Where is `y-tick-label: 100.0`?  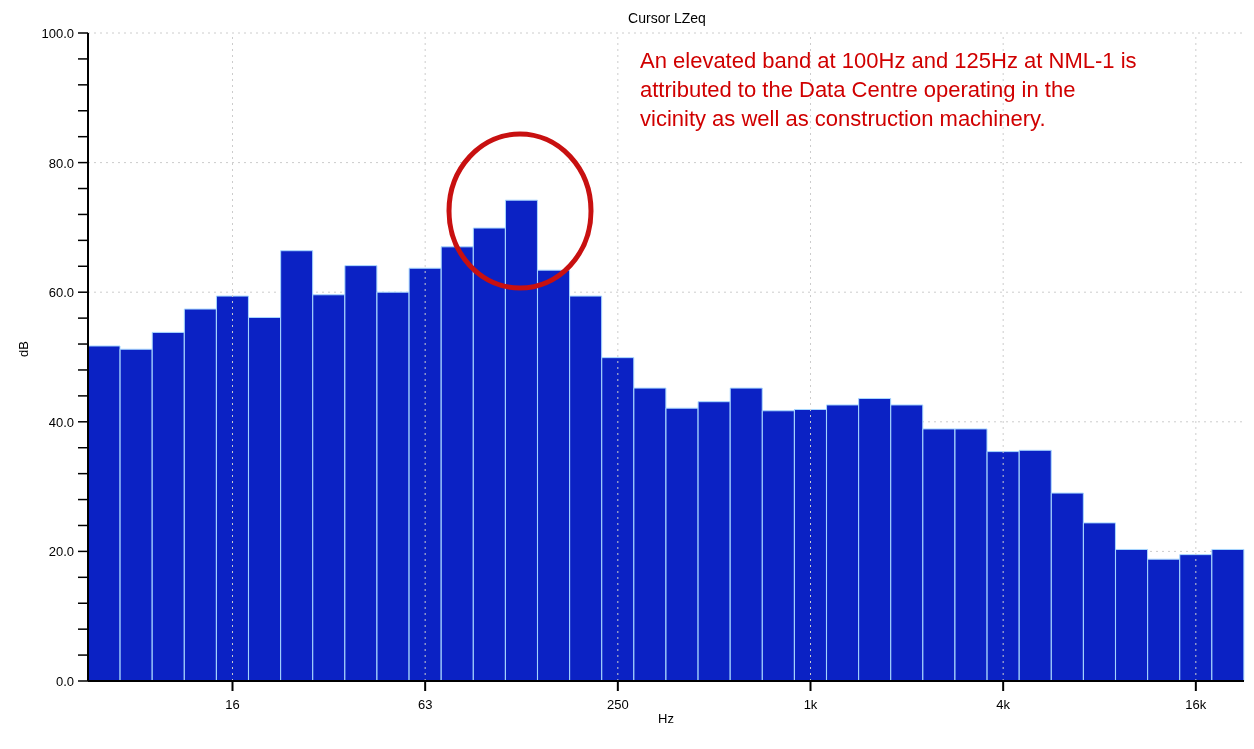 y-tick-label: 100.0 is located at coordinates (57, 33).